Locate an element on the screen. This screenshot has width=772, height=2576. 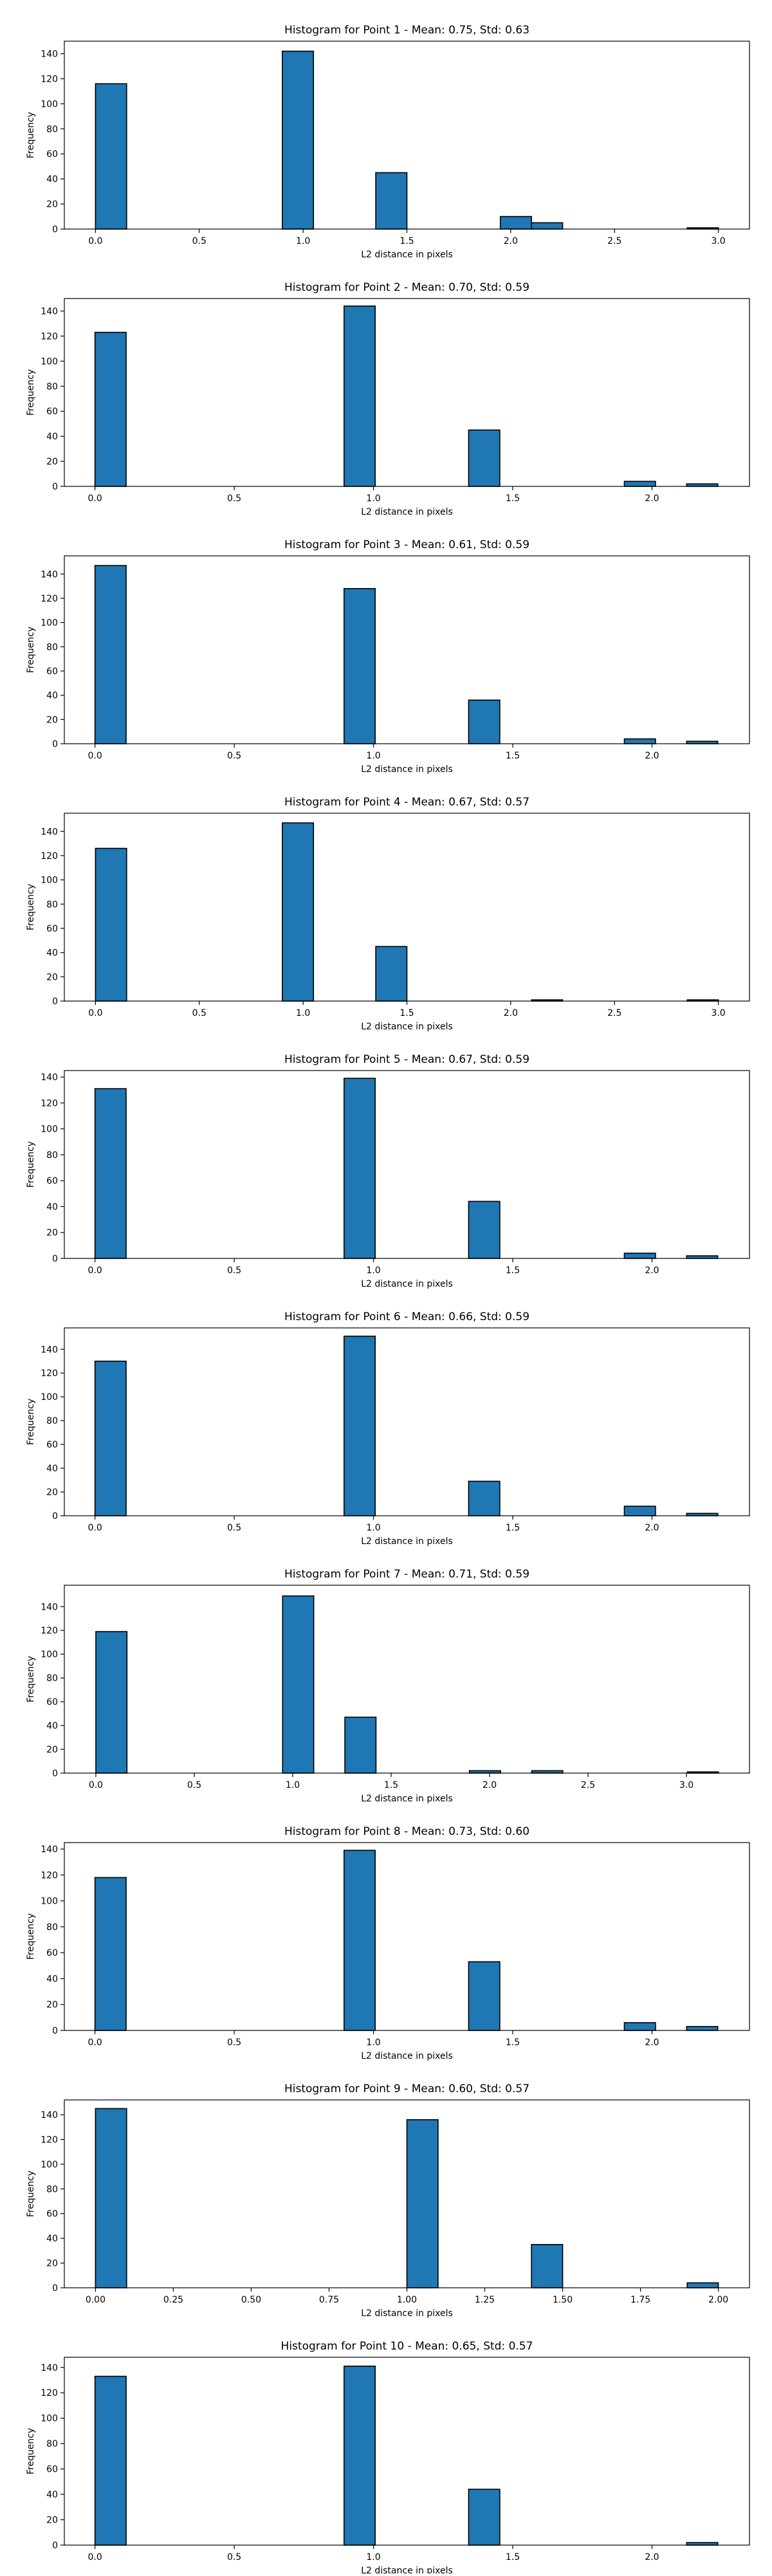
x-tick-label: 2.5 is located at coordinates (588, 1785).